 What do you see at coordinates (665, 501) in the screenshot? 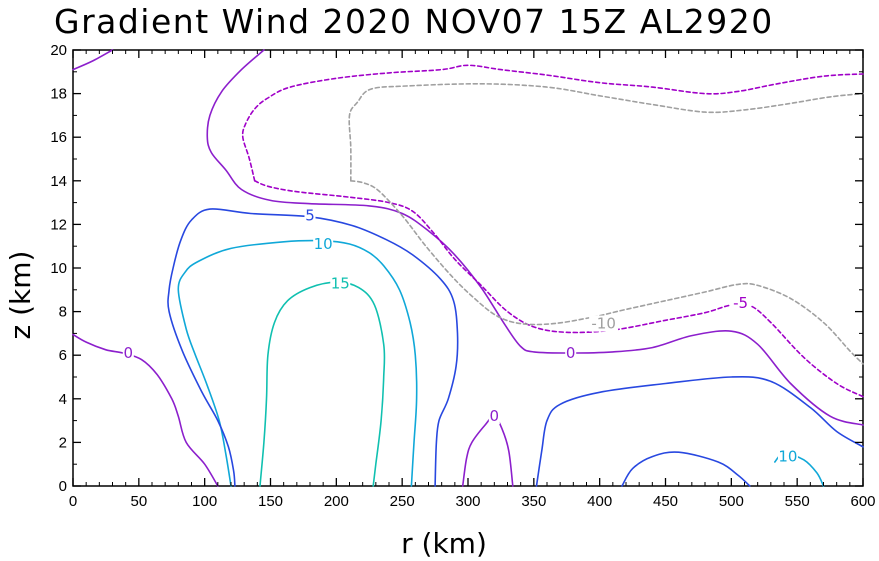
I see `x-tick-label: 450` at bounding box center [665, 501].